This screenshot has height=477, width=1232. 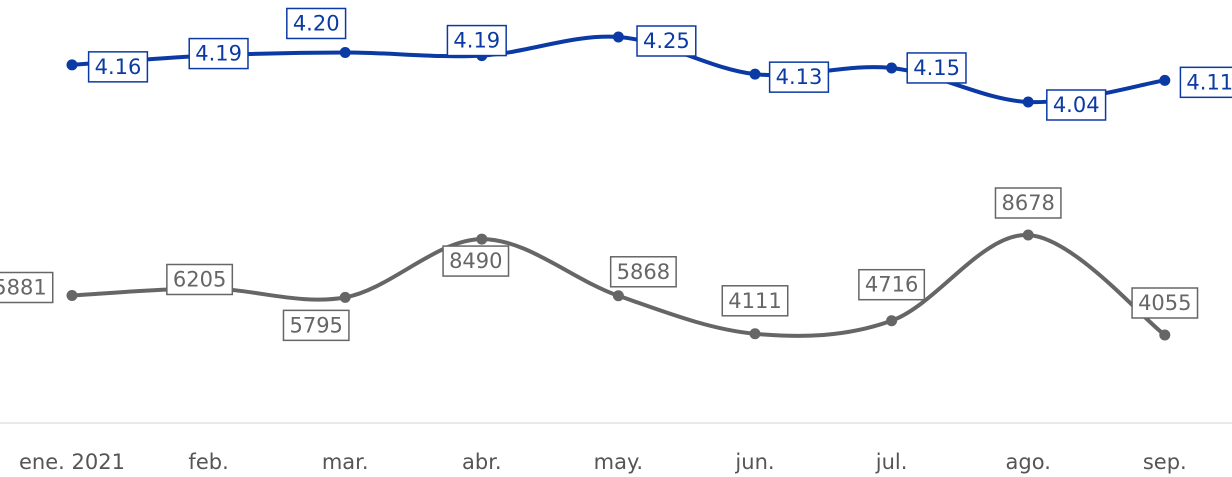 What do you see at coordinates (618, 462) in the screenshot?
I see `x-tick-label: may.` at bounding box center [618, 462].